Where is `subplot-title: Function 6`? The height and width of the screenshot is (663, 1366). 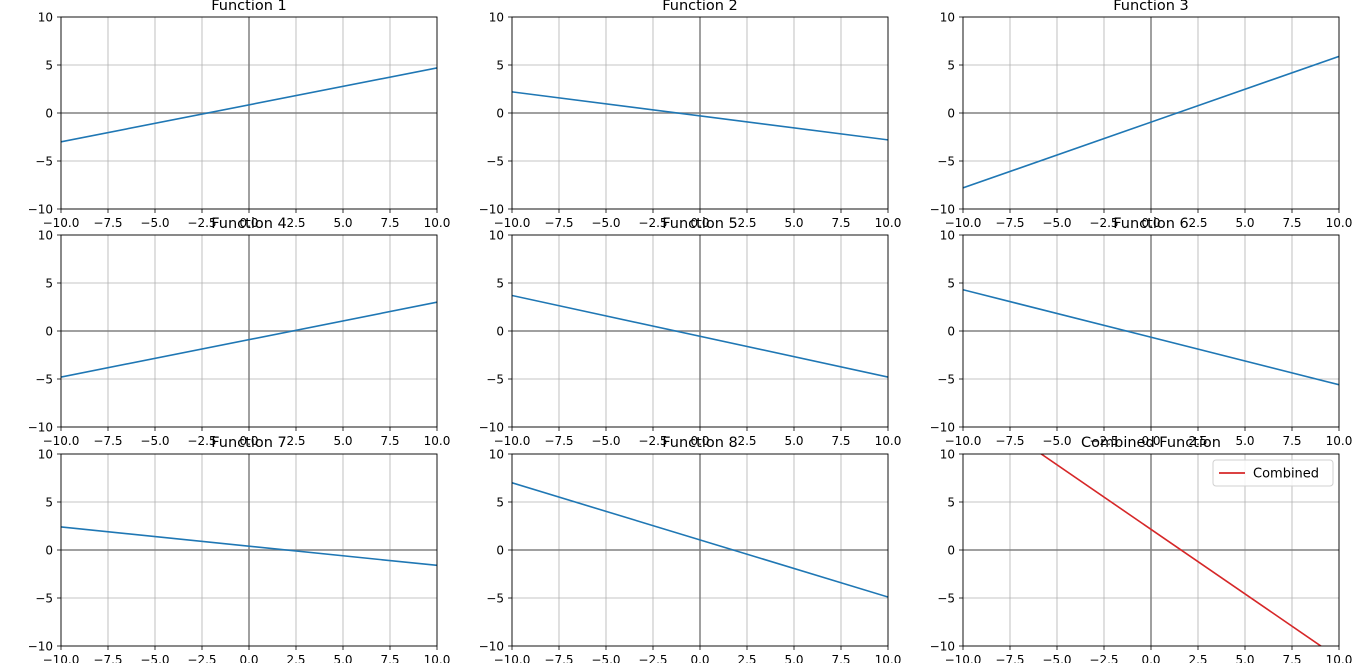
subplot-title: Function 6 is located at coordinates (1151, 224).